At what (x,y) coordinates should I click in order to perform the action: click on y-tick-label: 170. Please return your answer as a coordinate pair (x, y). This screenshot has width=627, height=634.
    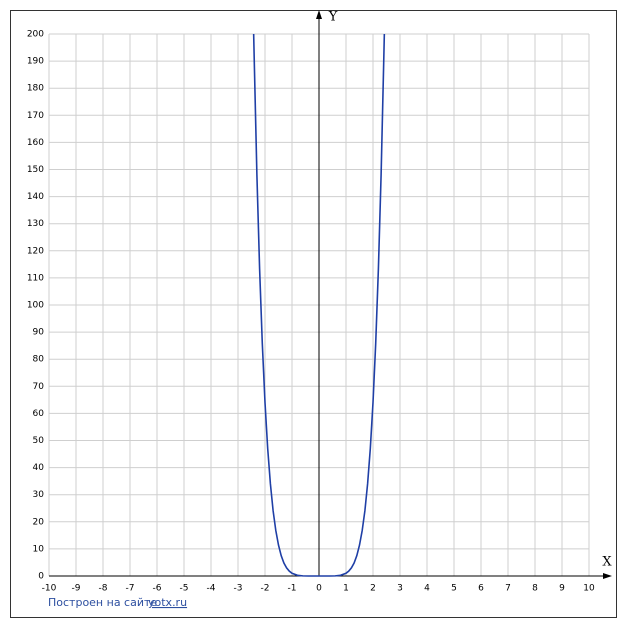
    Looking at the image, I should click on (35, 116).